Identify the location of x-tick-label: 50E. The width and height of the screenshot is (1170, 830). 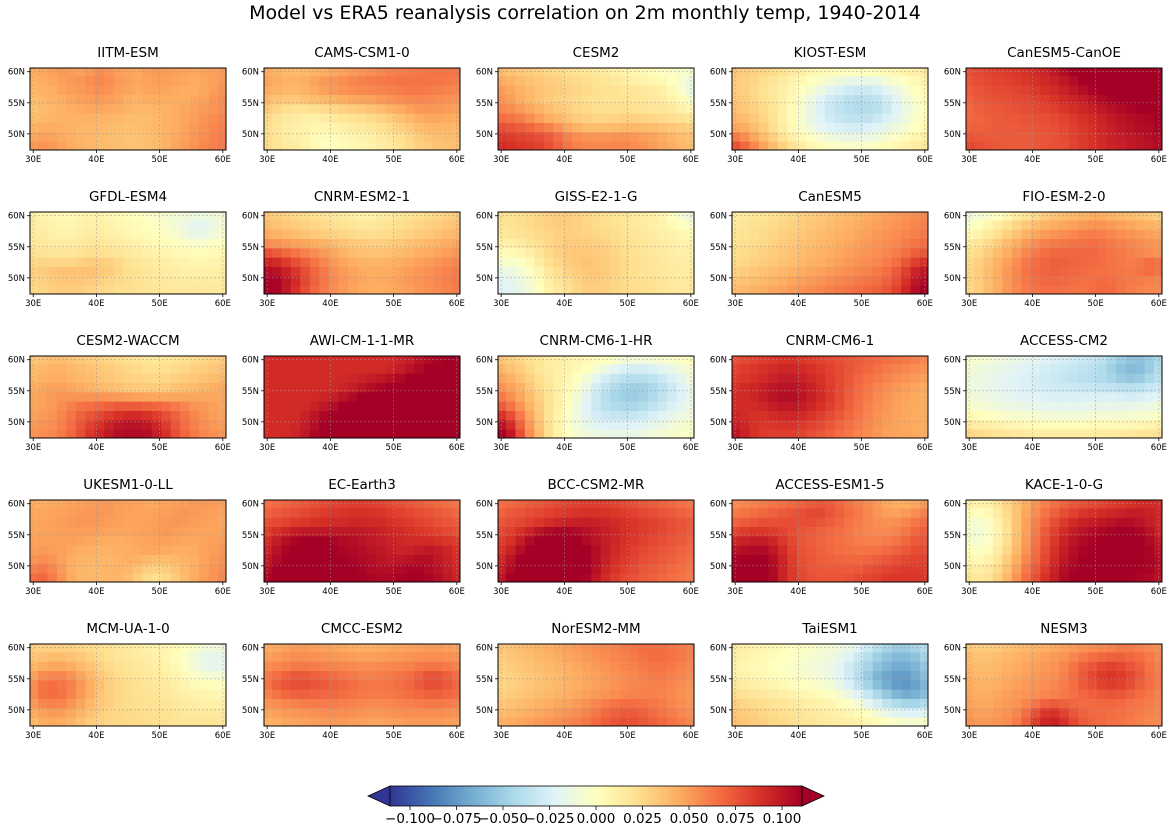
(1096, 592).